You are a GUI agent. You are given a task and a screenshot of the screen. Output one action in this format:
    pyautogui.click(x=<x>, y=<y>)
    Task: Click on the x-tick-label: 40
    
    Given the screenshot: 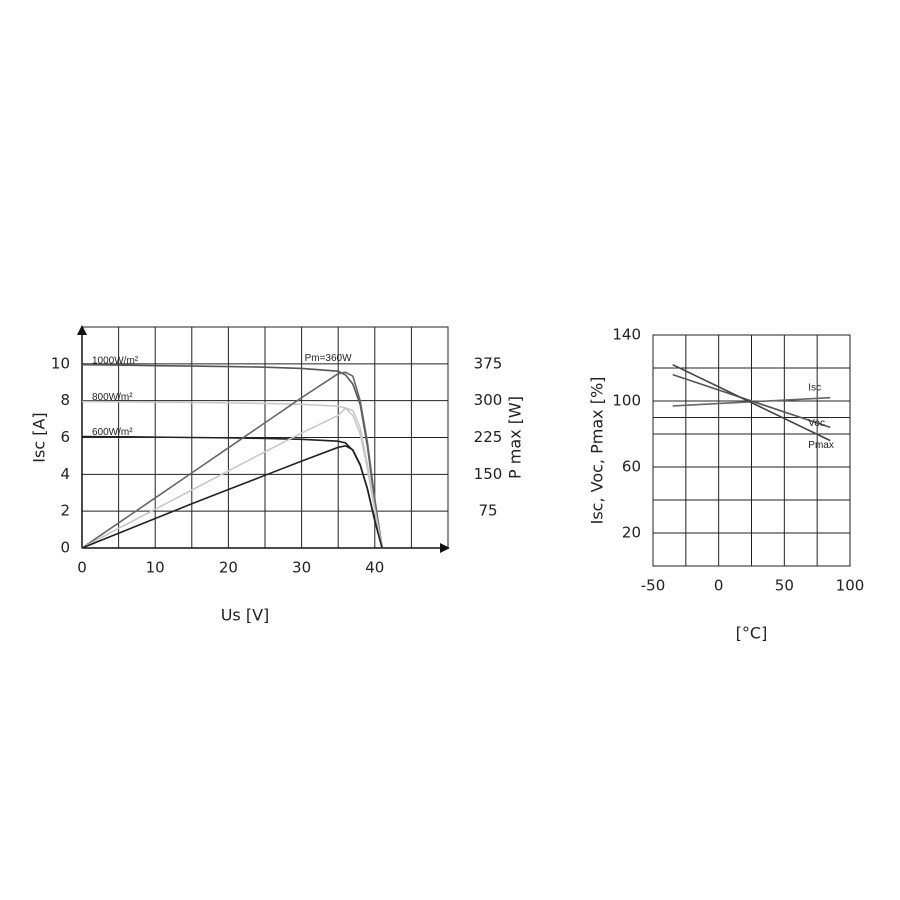 What is the action you would take?
    pyautogui.click(x=374, y=568)
    